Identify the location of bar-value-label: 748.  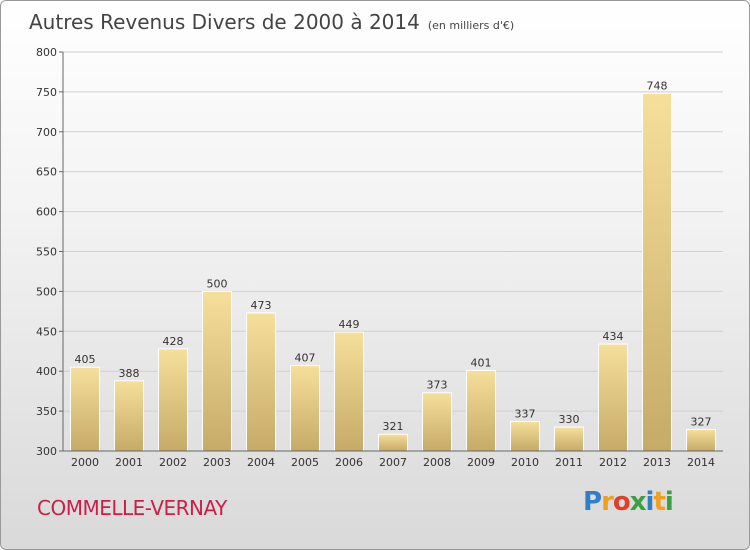
(657, 85).